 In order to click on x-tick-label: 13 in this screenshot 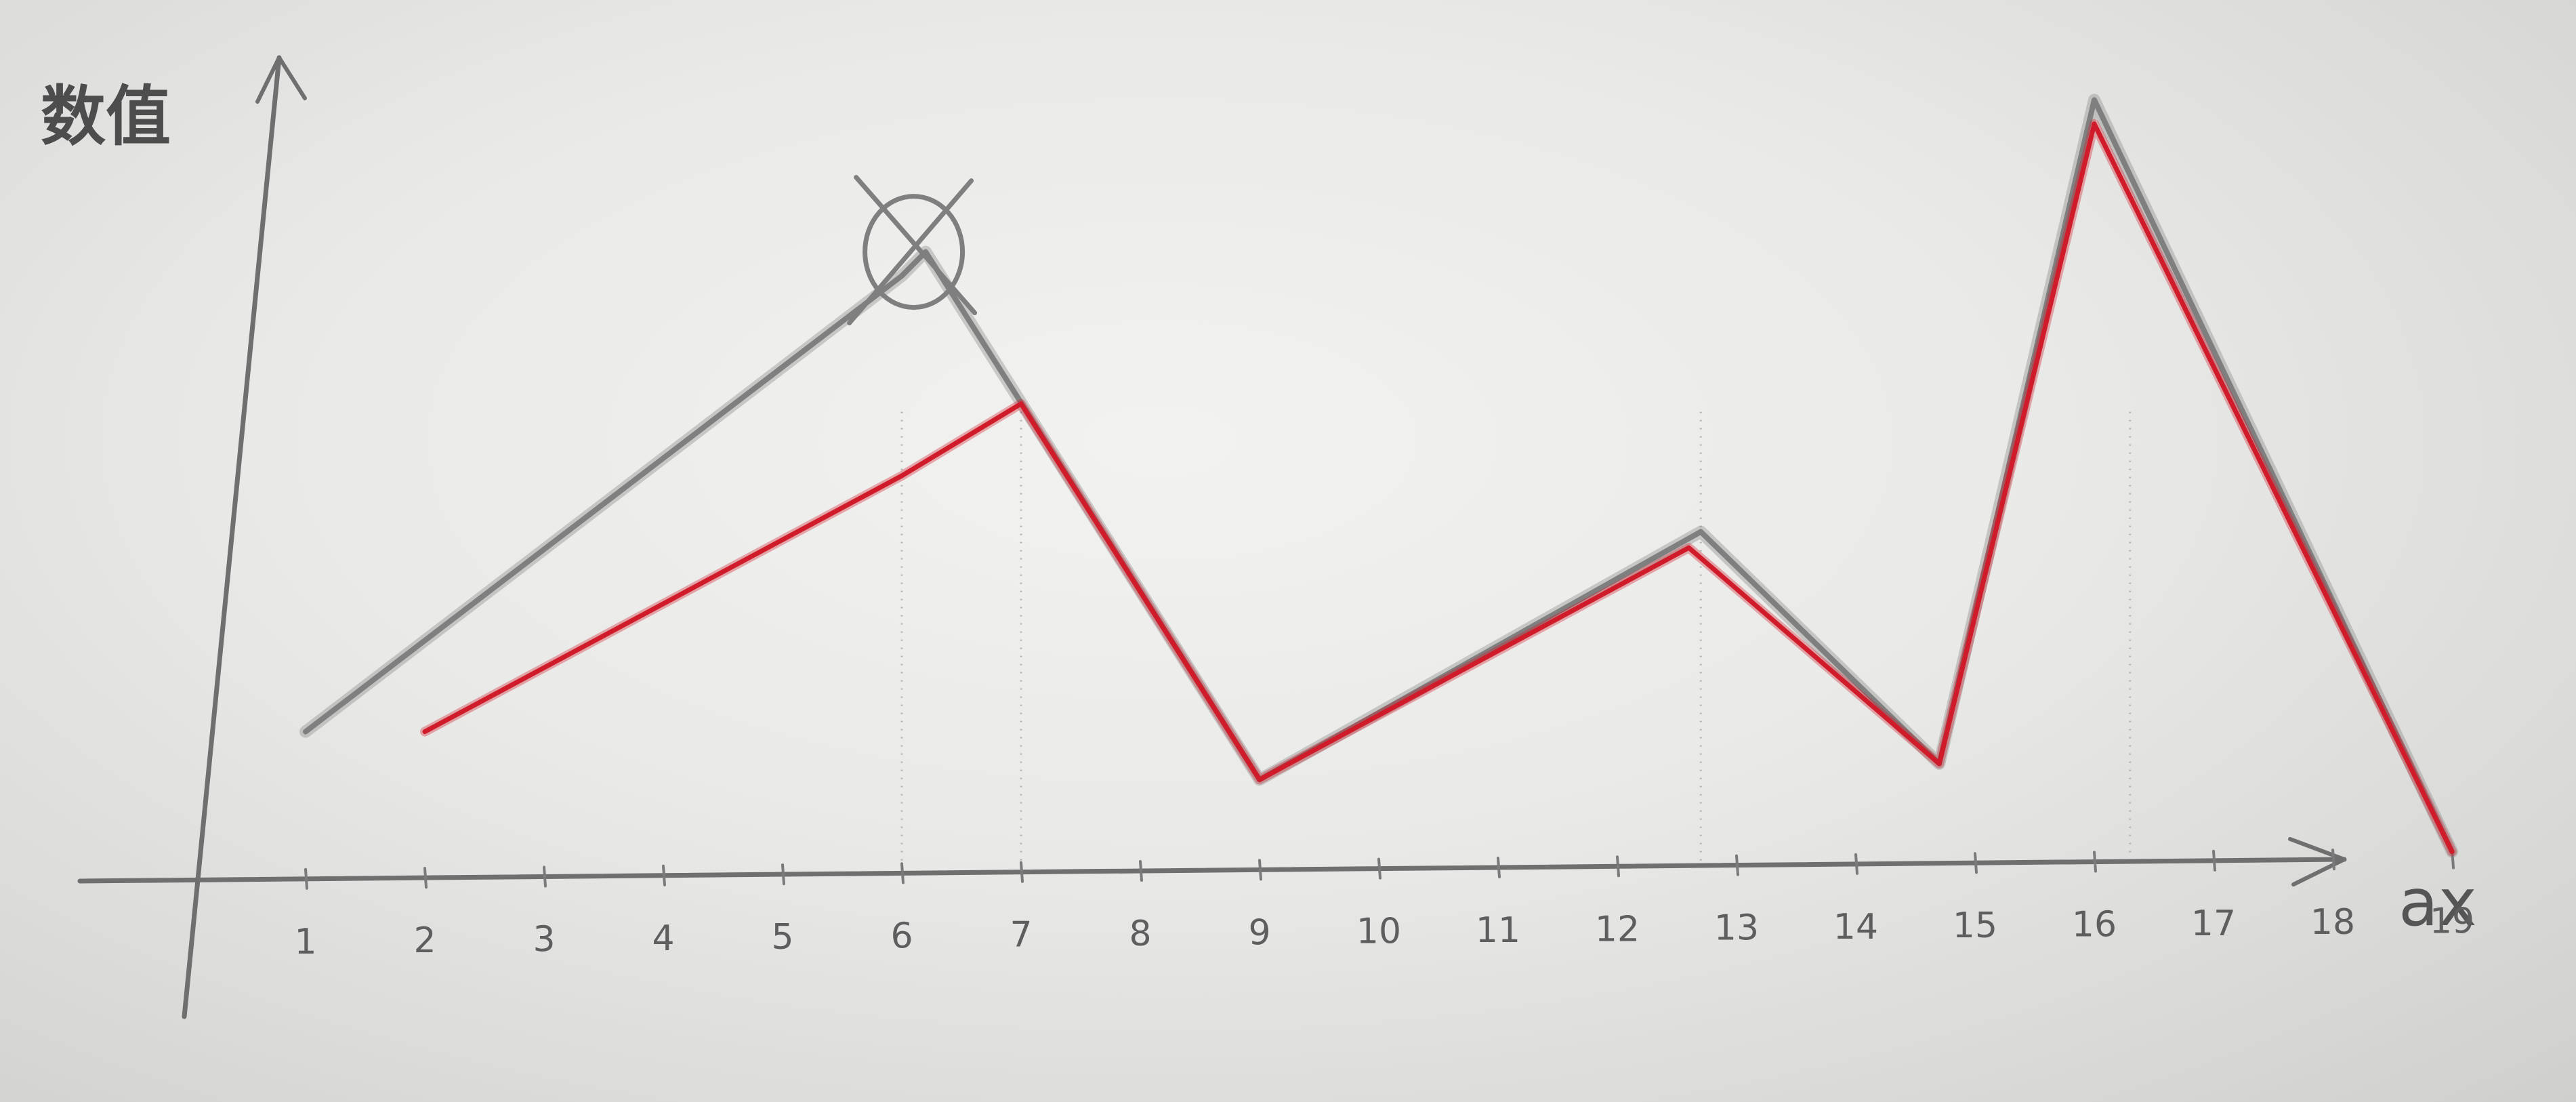, I will do `click(1736, 929)`.